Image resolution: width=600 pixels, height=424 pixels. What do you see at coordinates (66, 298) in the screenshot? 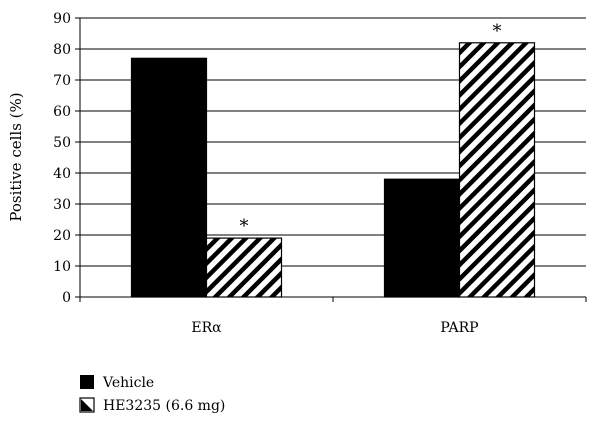
I see `y-tick-label: 0` at bounding box center [66, 298].